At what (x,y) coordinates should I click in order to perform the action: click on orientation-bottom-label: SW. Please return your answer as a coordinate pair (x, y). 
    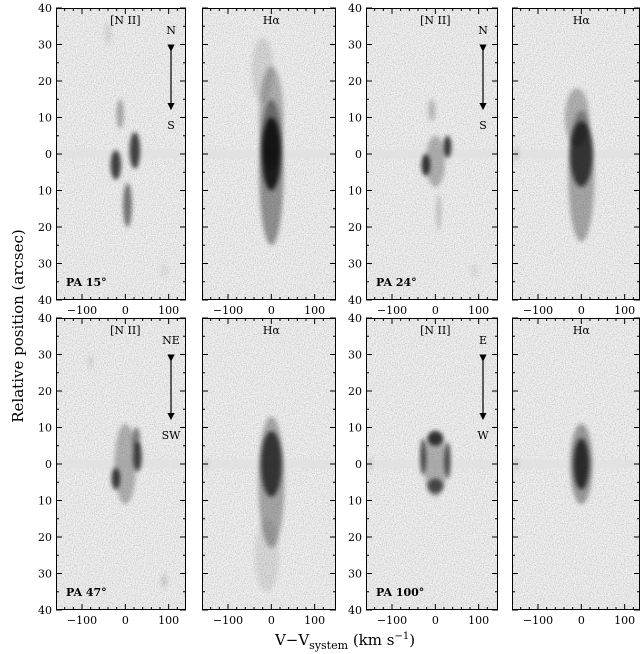
    Looking at the image, I should click on (172, 435).